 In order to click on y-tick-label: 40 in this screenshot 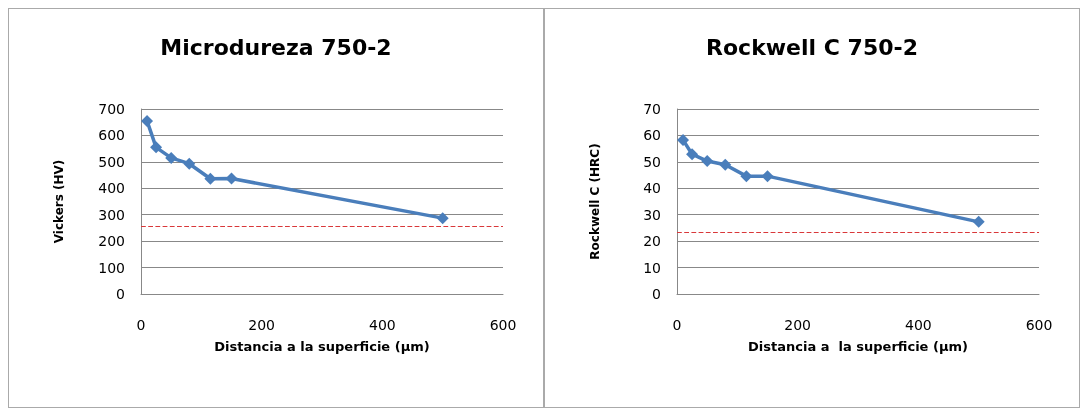, I will do `click(652, 188)`.